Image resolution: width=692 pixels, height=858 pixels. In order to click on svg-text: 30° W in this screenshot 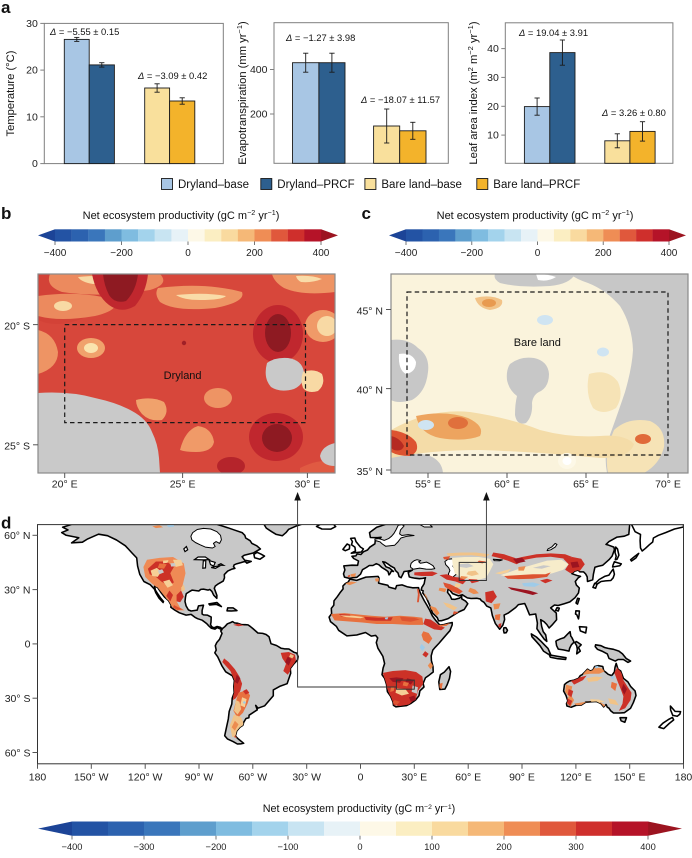, I will do `click(306, 777)`.